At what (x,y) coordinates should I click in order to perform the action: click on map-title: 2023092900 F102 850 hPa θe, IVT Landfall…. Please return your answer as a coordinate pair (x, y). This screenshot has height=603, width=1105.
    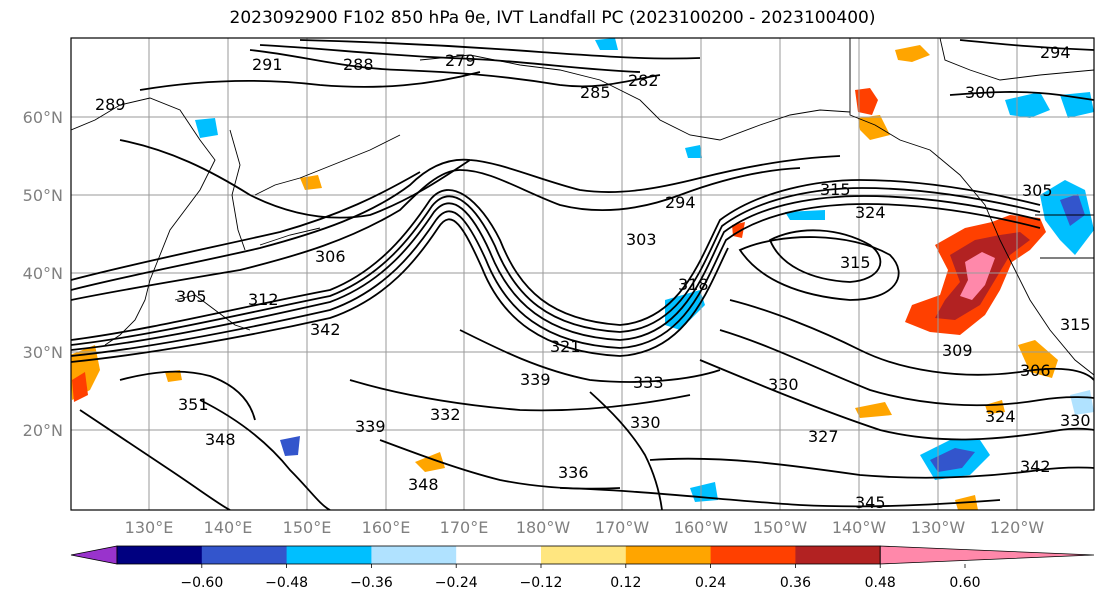
    Looking at the image, I should click on (552, 18).